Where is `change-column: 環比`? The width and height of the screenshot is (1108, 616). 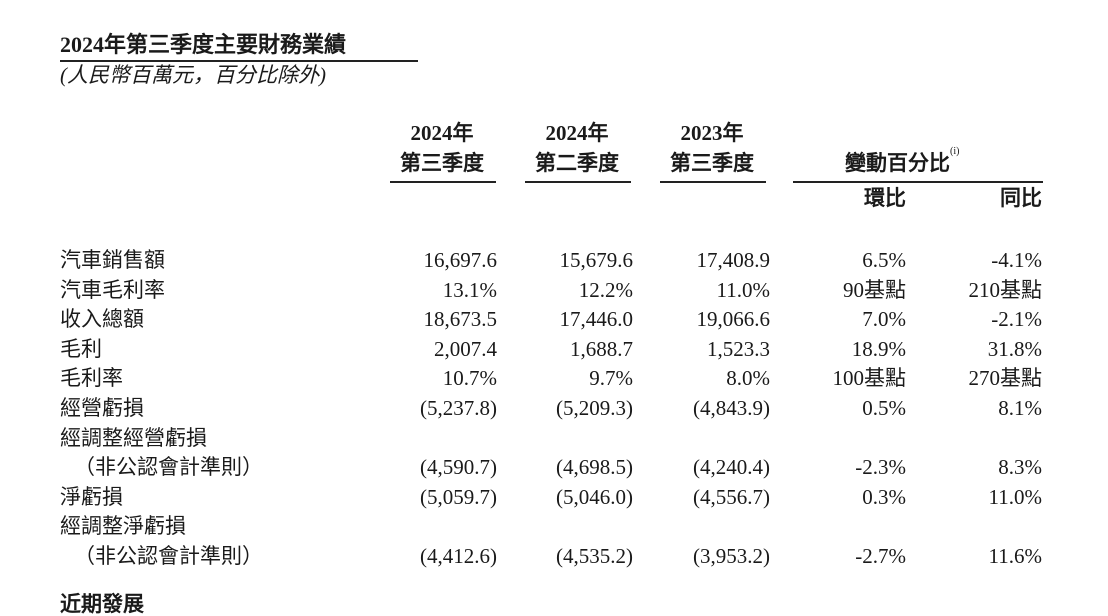 change-column: 環比 is located at coordinates (885, 198).